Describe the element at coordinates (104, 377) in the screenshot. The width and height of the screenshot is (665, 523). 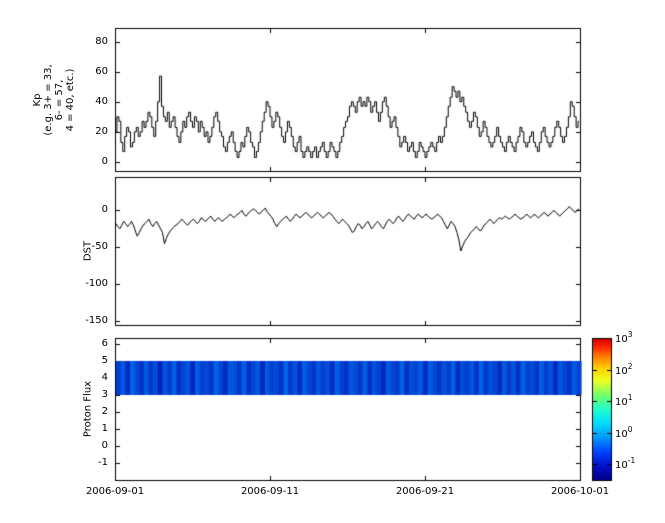
I see `proton-ytick-label: 4` at that location.